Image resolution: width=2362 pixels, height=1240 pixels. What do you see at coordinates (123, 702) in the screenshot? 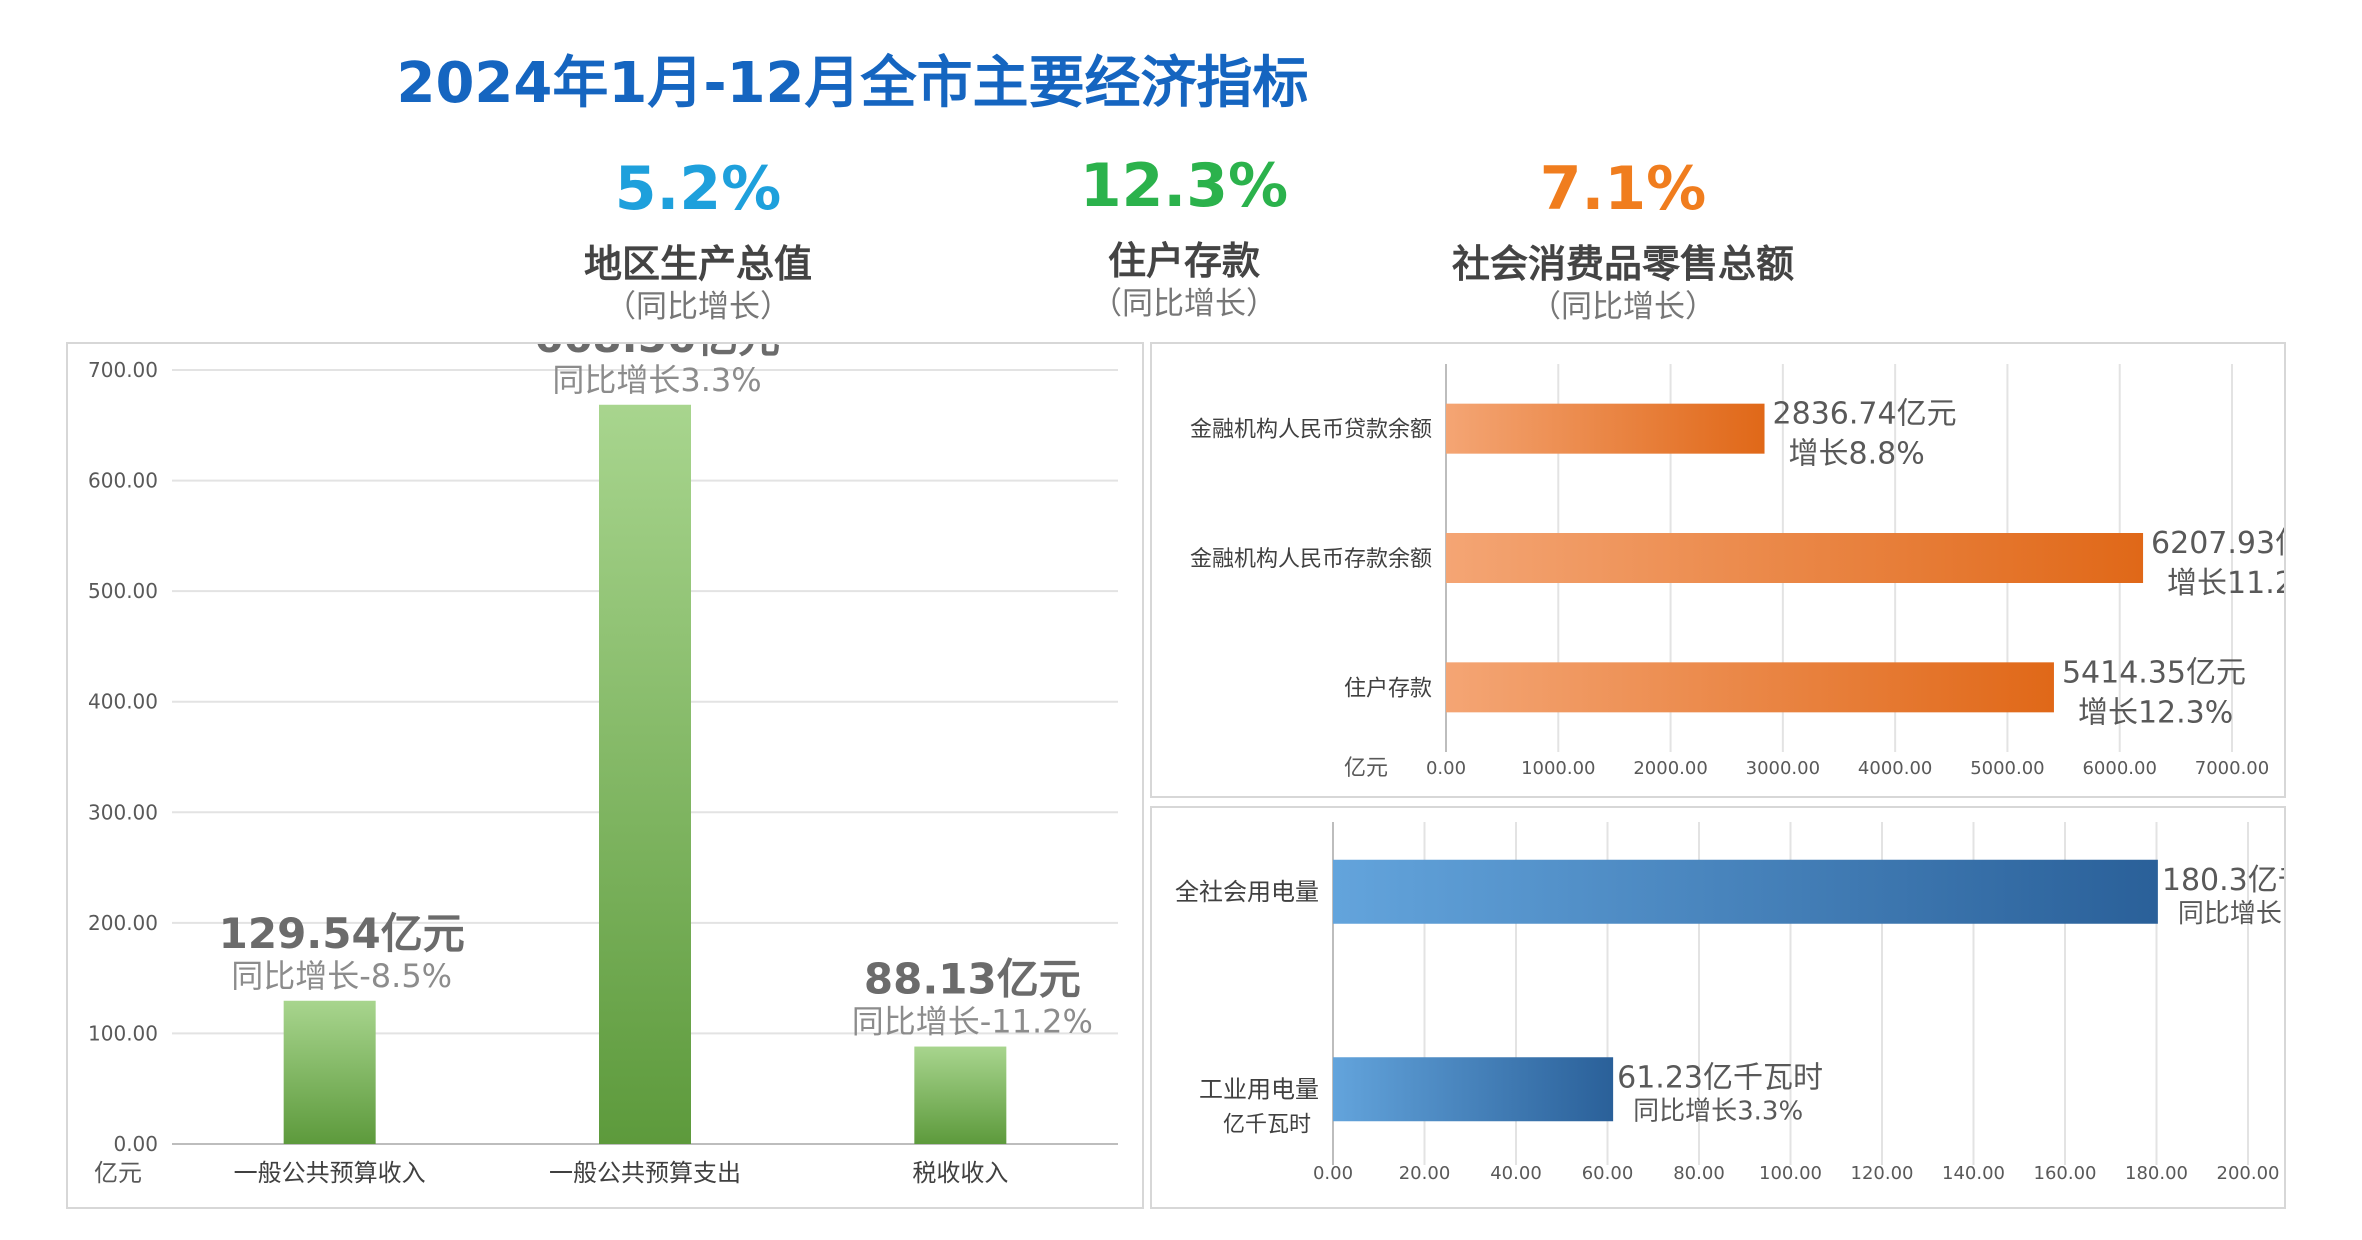
I see `y-tick-label: 400.00` at bounding box center [123, 702].